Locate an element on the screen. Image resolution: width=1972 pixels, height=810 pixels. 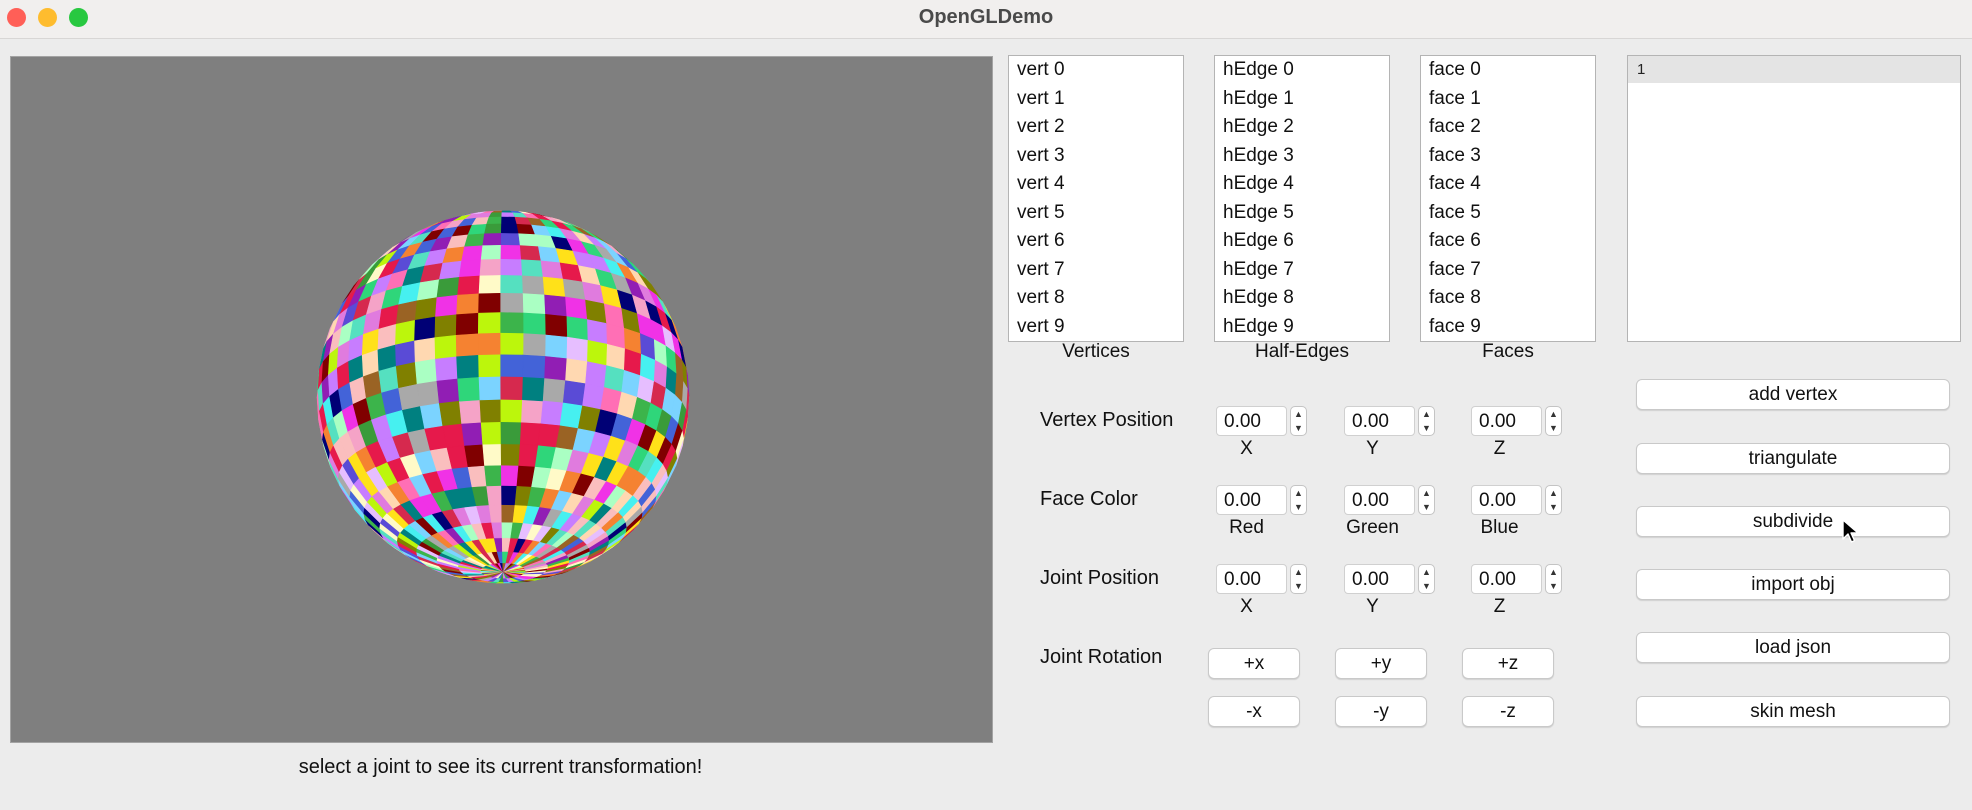
vertex-z-field: 0.00 is located at coordinates (1506, 421).